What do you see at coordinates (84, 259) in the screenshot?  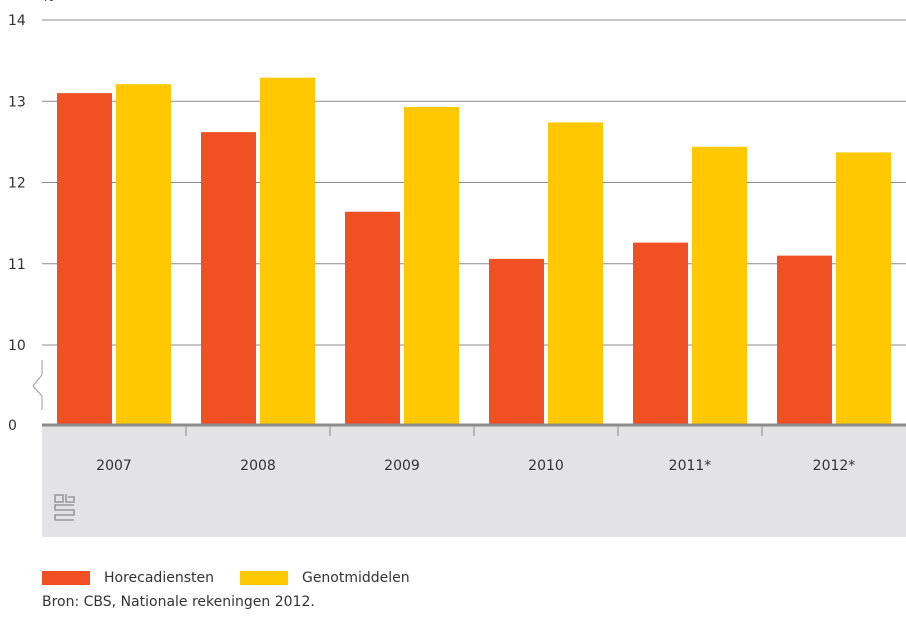 I see `bar-horecadiensten-2007` at bounding box center [84, 259].